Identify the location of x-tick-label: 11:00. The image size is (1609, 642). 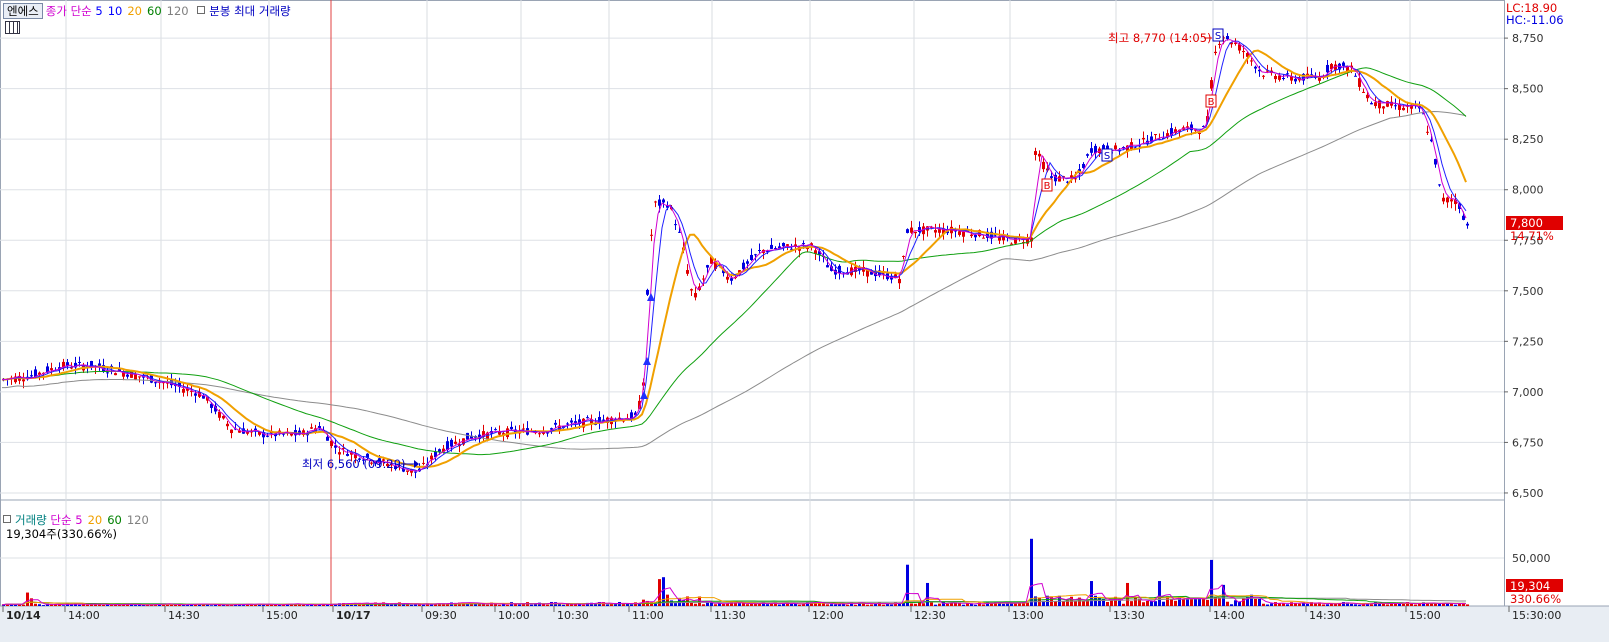
(648, 615).